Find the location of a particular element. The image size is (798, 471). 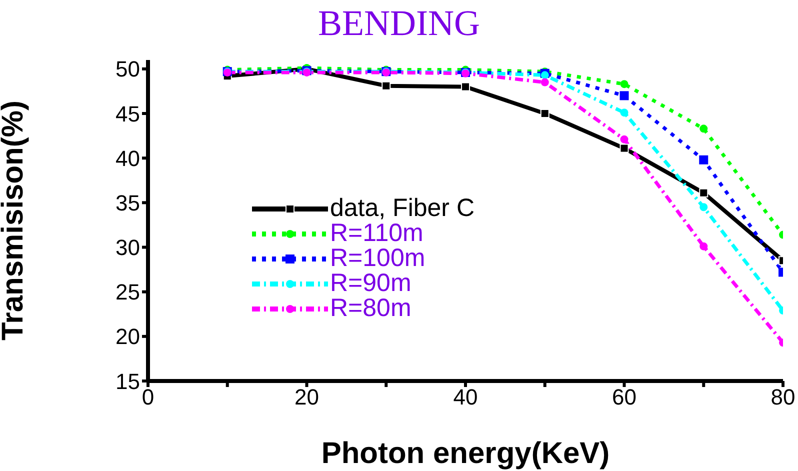

y-tick-label: 50 is located at coordinates (128, 69).